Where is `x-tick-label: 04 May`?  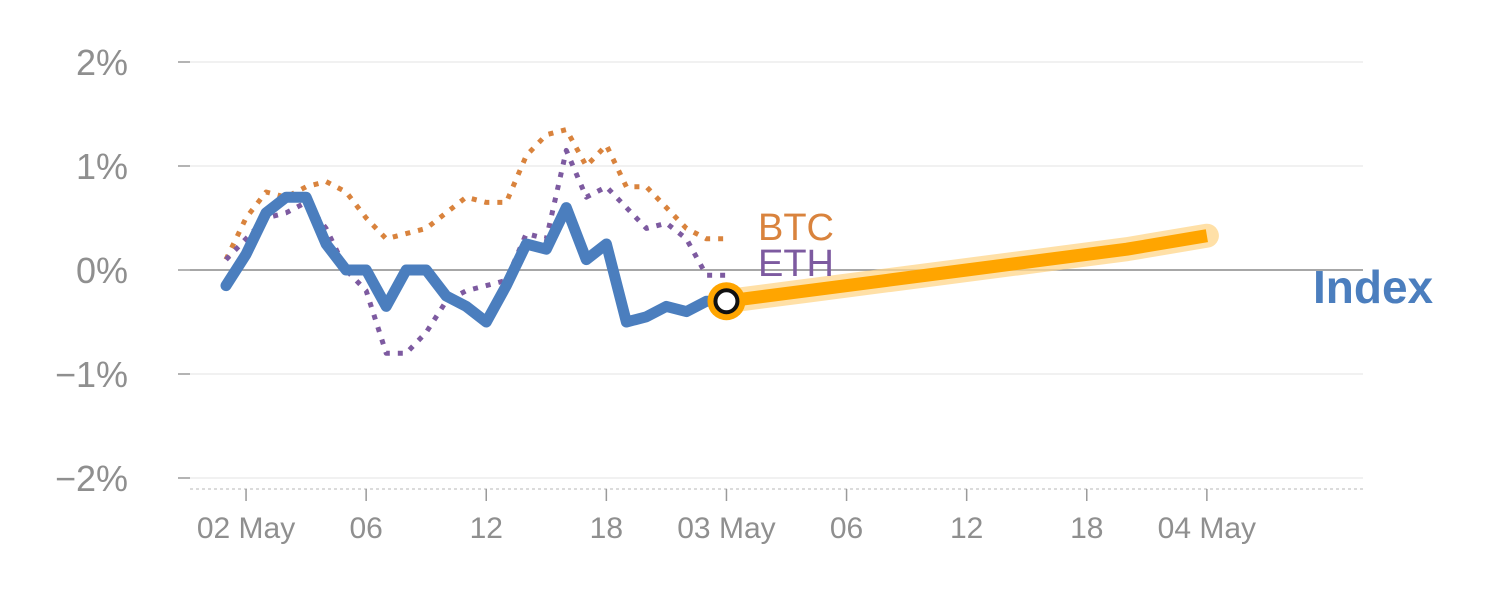
x-tick-label: 04 May is located at coordinates (1207, 528).